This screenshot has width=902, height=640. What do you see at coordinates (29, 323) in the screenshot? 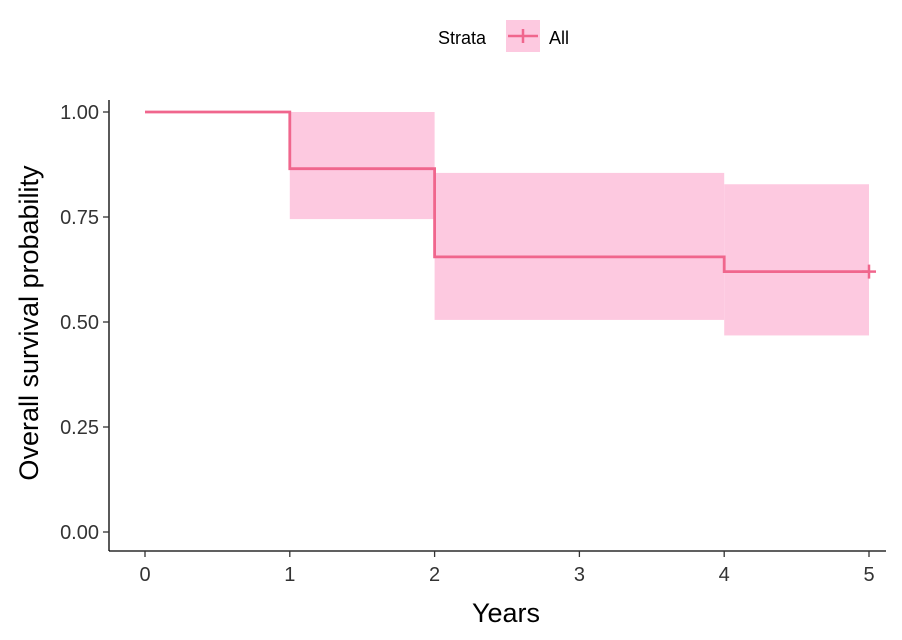
I see `y-axis-title: Overall survival probability` at bounding box center [29, 323].